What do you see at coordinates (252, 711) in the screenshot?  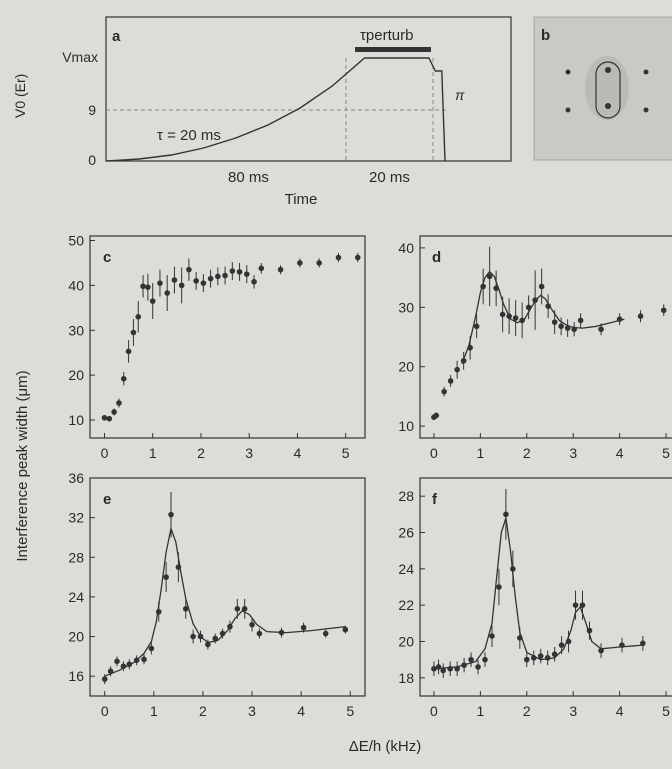 I see `panel-e-xtick-label: 3` at bounding box center [252, 711].